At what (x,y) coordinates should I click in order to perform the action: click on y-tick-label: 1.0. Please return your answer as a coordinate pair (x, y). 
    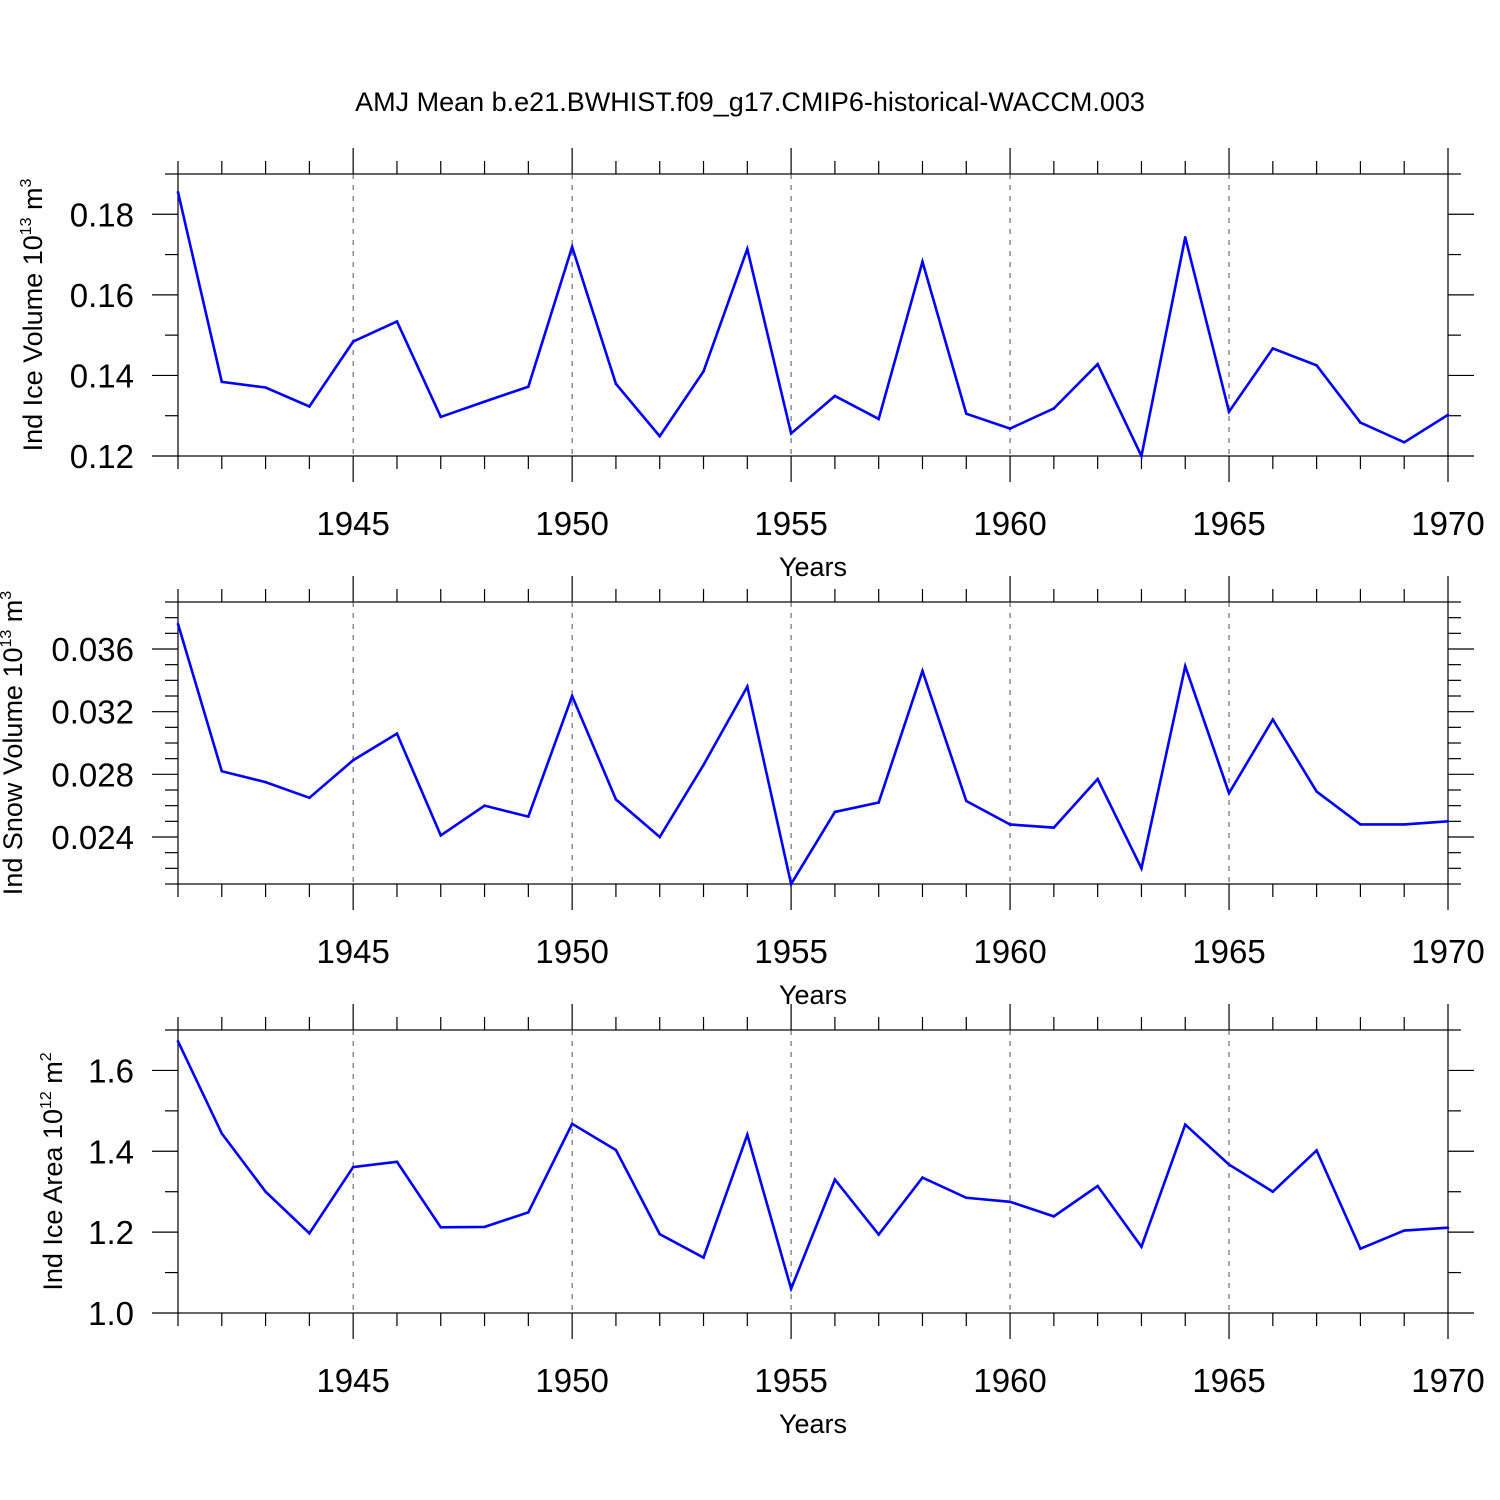
    Looking at the image, I should click on (111, 1313).